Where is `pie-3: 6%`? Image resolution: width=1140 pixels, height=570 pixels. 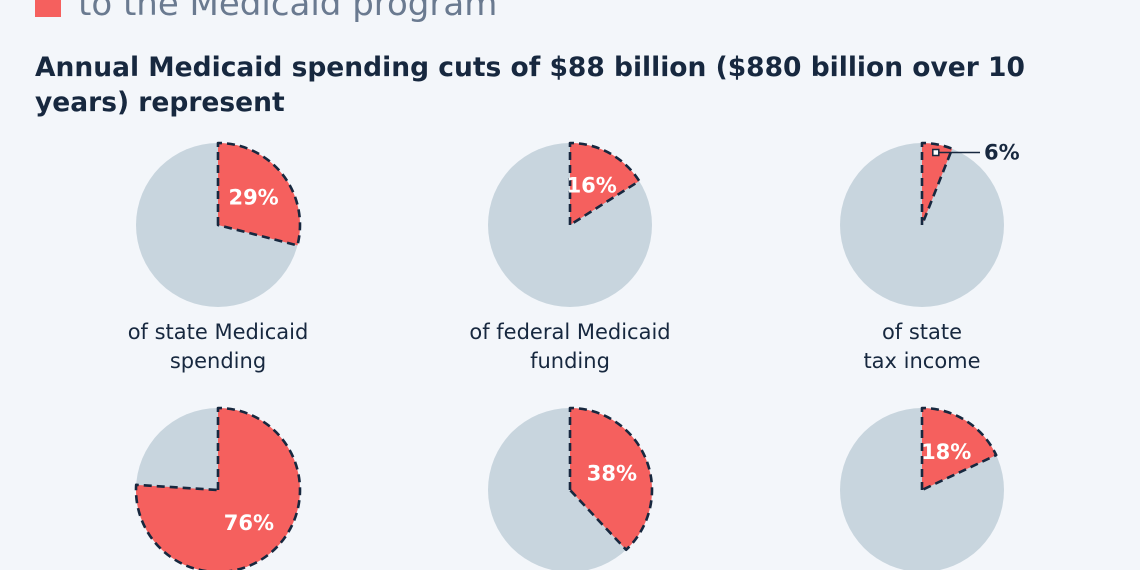
pie-3: 6% is located at coordinates (930, 224).